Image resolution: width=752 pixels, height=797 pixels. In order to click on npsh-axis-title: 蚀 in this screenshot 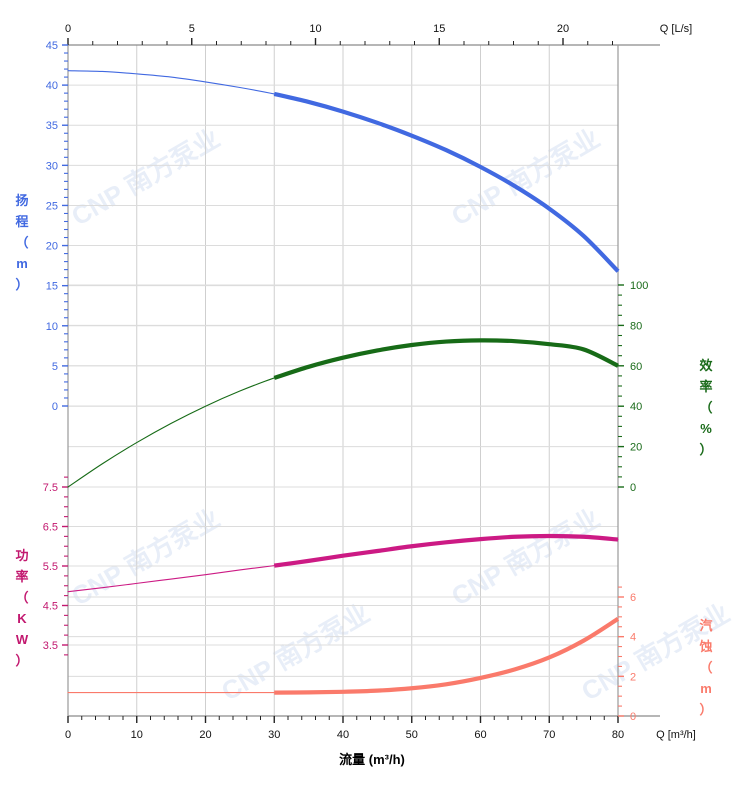, I will do `click(705, 646)`.